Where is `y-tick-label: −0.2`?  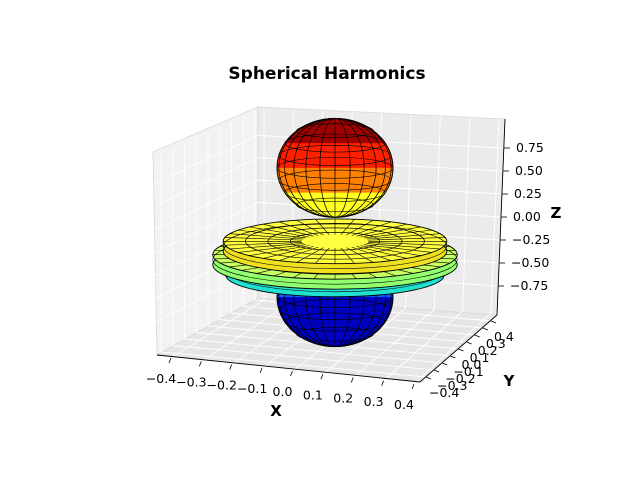
y-tick-label: −0.2 is located at coordinates (460, 378).